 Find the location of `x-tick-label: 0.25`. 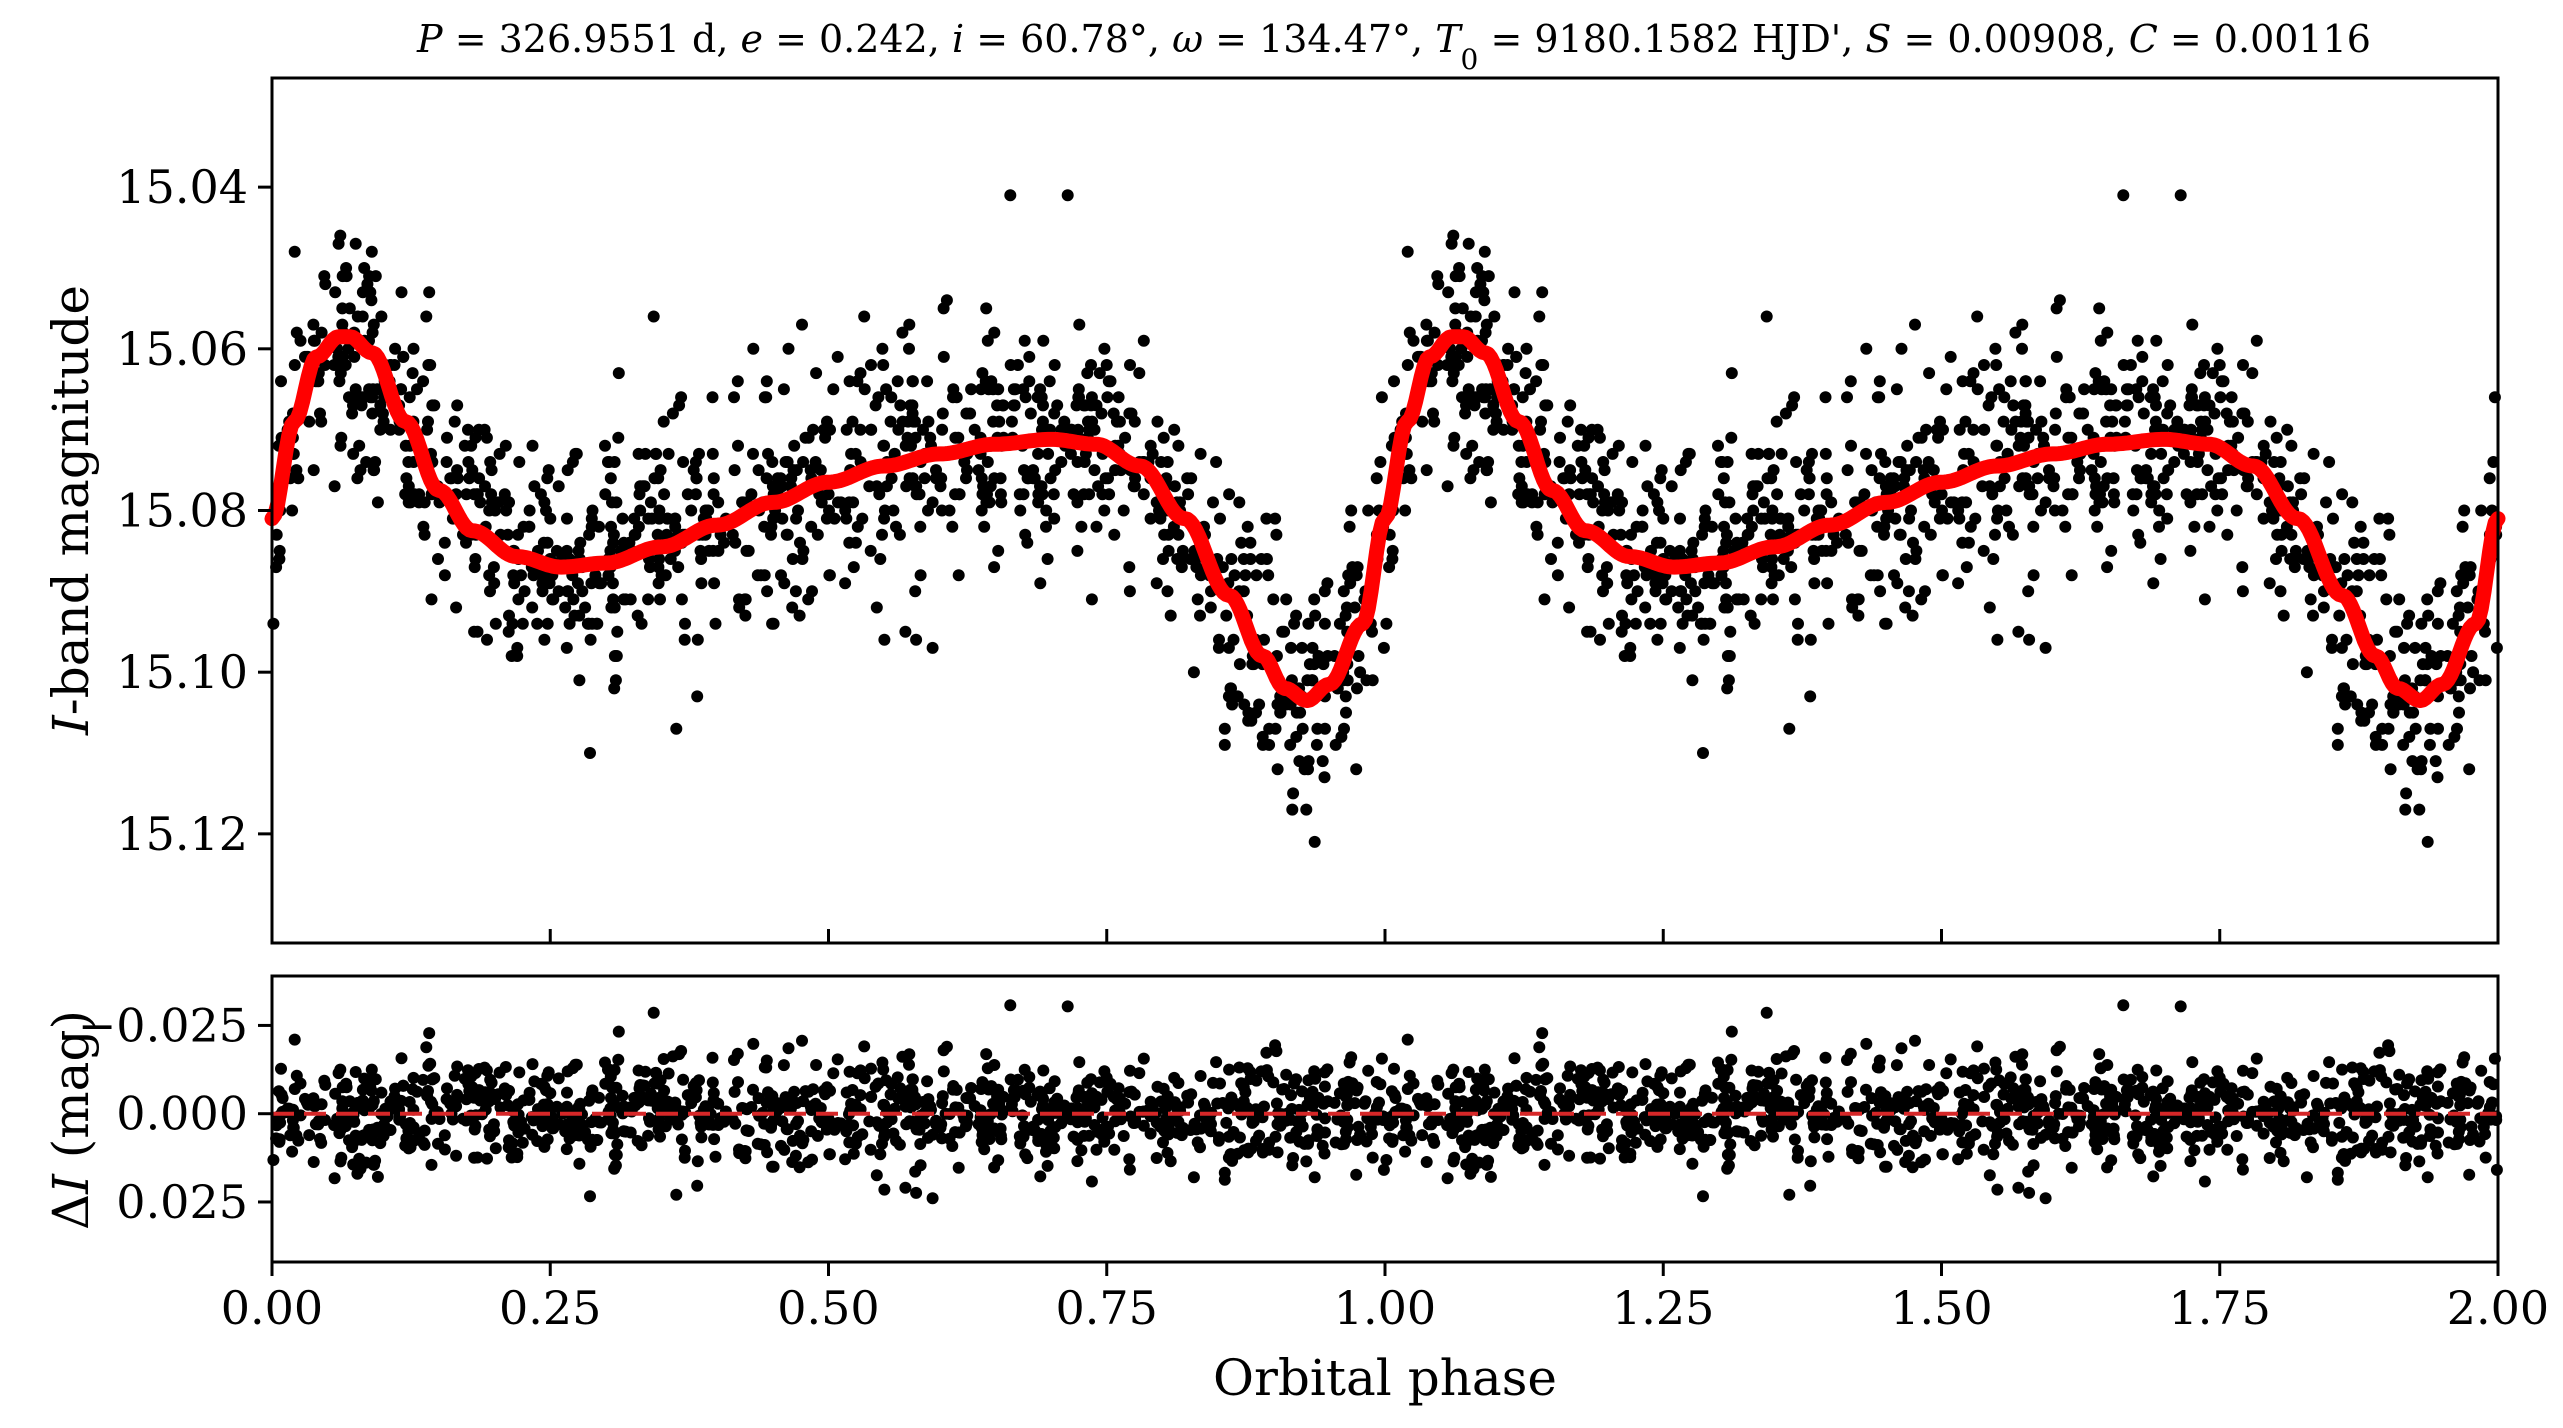

x-tick-label: 0.25 is located at coordinates (550, 1308).